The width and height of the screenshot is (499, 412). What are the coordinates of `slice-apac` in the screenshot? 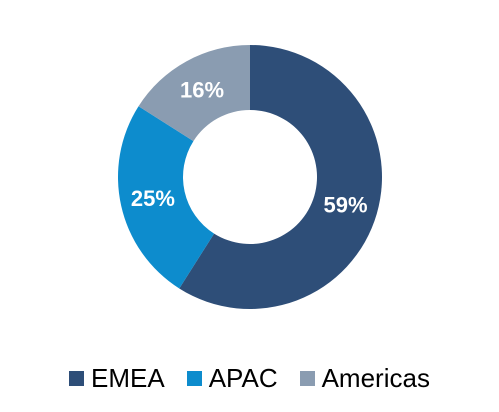 It's located at (166, 197).